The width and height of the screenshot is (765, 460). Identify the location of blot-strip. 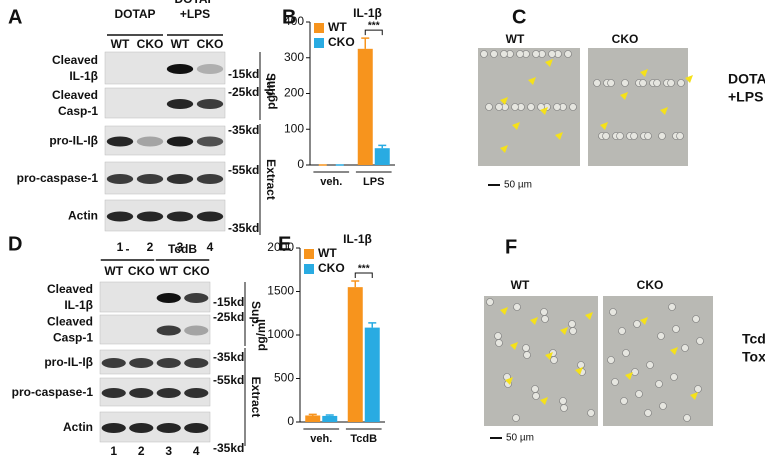
(155, 329).